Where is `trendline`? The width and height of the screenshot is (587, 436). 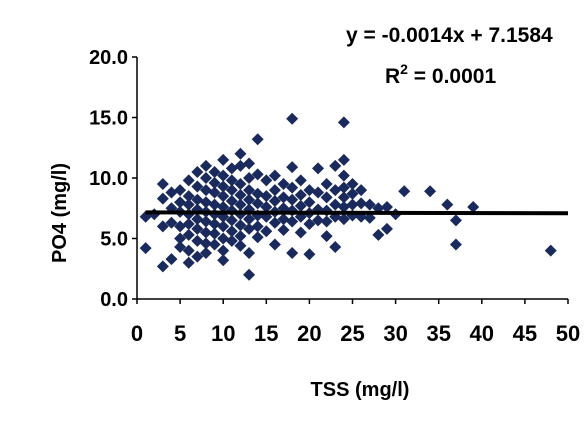
trendline is located at coordinates (357, 213).